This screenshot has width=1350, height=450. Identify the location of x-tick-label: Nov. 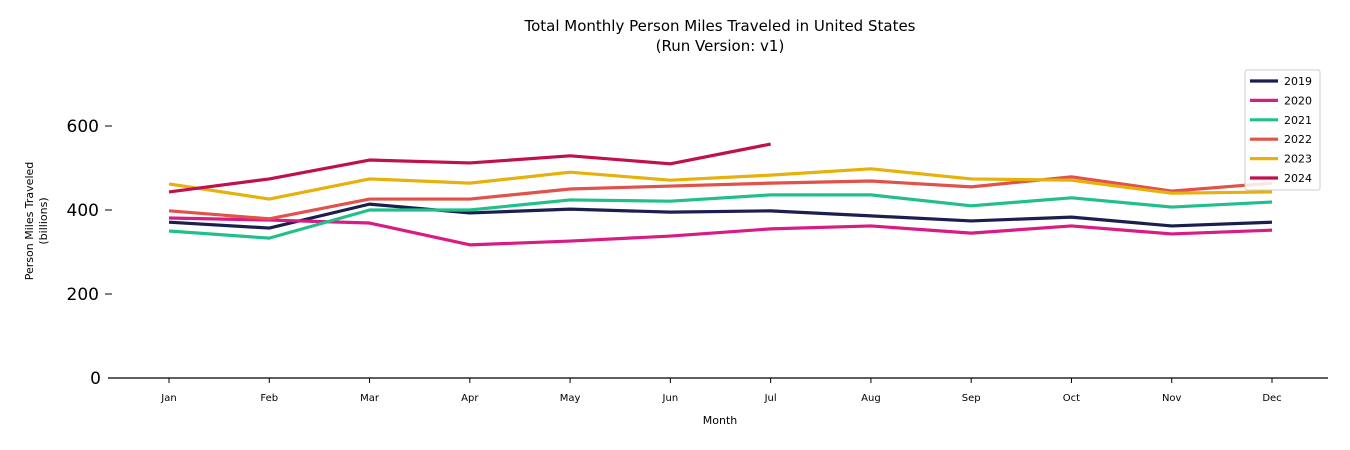
(1172, 398).